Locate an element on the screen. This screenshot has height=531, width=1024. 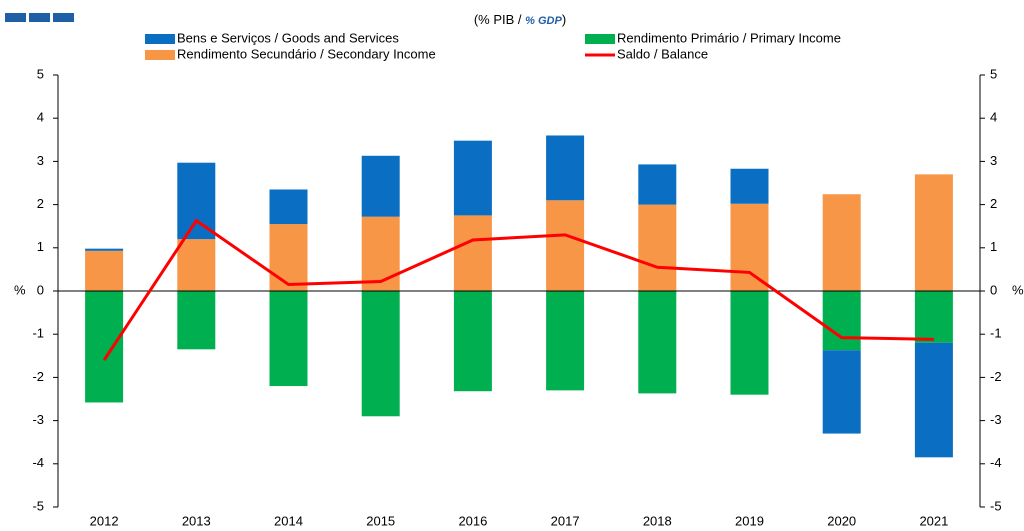
x-tick-label: 2021 is located at coordinates (933, 520).